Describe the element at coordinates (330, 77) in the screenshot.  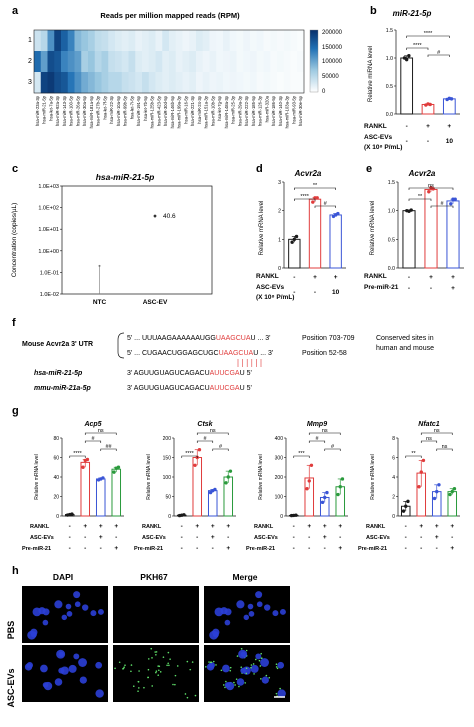
I see `colorbar-tick: 50000` at that location.